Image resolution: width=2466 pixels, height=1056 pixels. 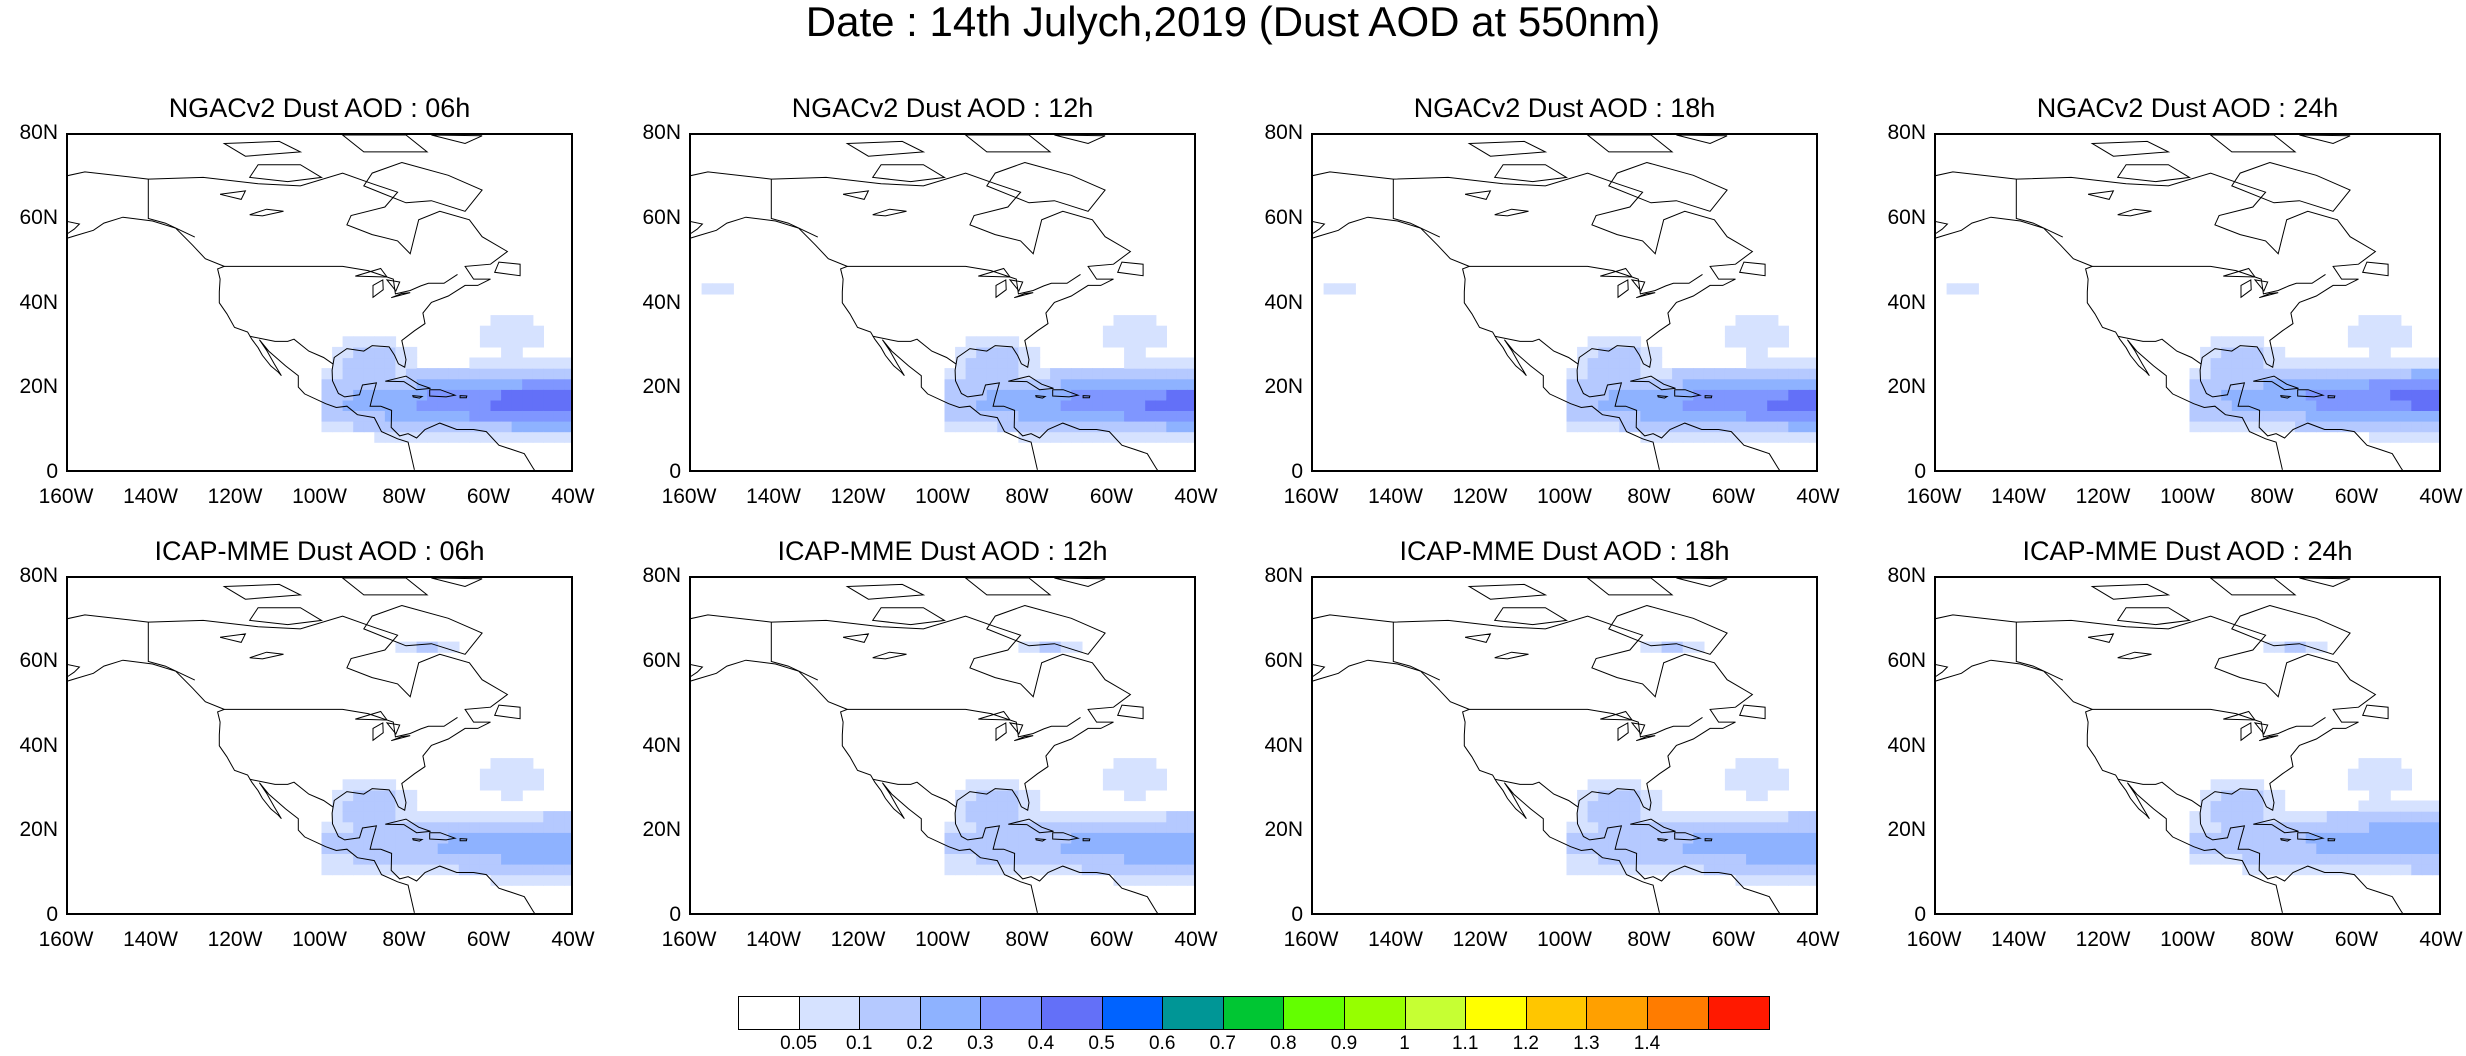 What do you see at coordinates (995, 272) in the screenshot?
I see `lake-outline` at bounding box center [995, 272].